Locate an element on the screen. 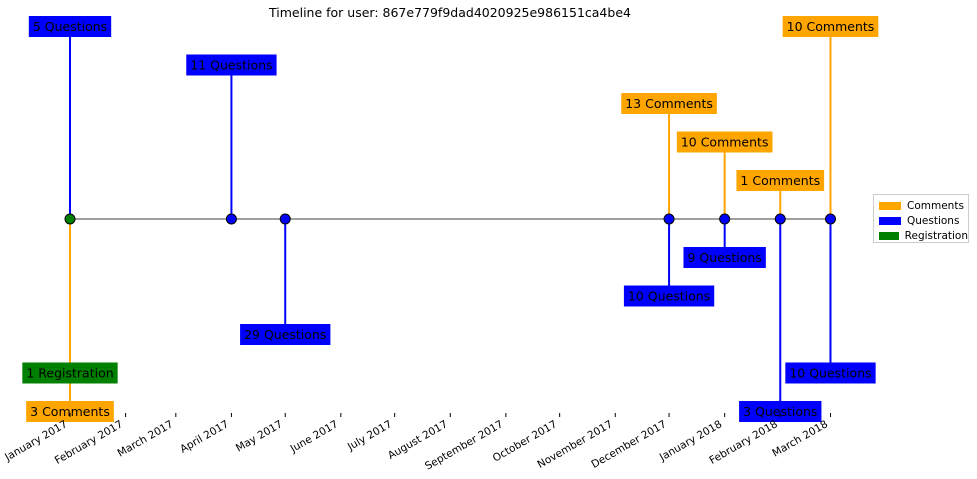 The image size is (977, 479). legend-entry-comments: Comments is located at coordinates (923, 205).